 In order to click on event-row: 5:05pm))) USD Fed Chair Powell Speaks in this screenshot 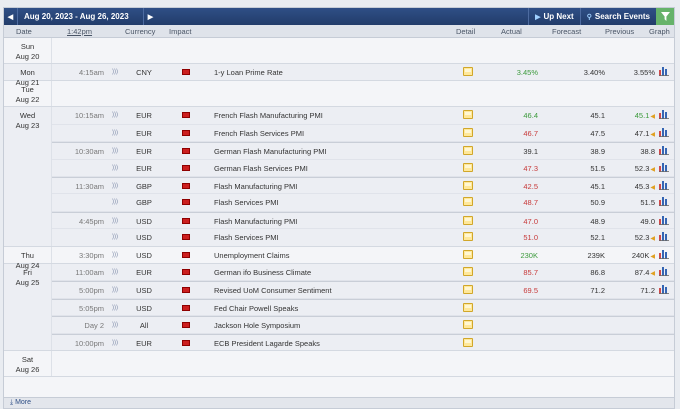, I will do `click(363, 307)`.